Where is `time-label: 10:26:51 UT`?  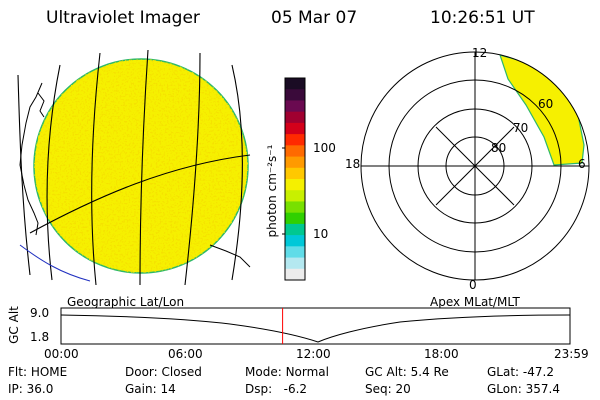
time-label: 10:26:51 UT is located at coordinates (482, 18).